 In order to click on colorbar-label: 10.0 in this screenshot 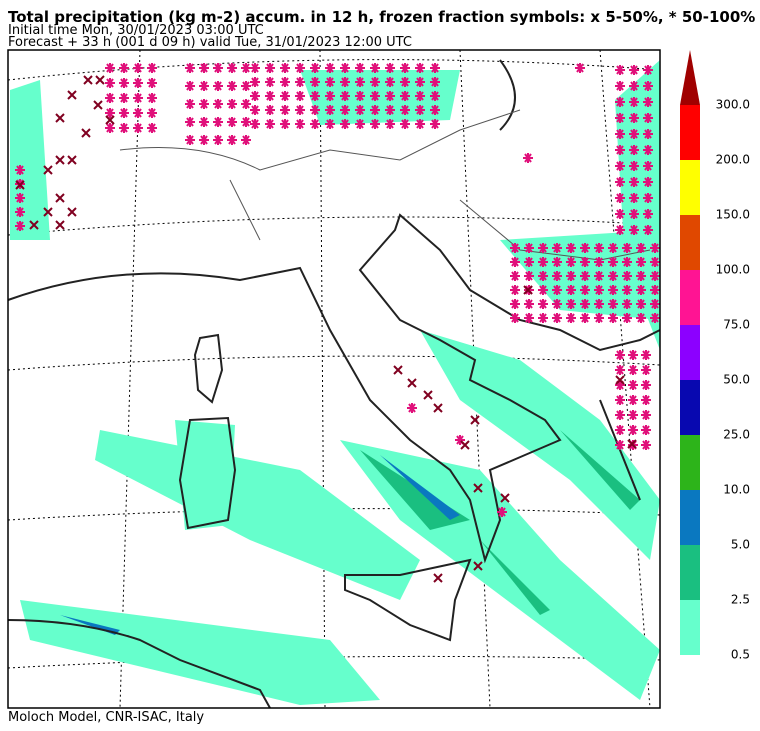, I will do `click(736, 490)`.